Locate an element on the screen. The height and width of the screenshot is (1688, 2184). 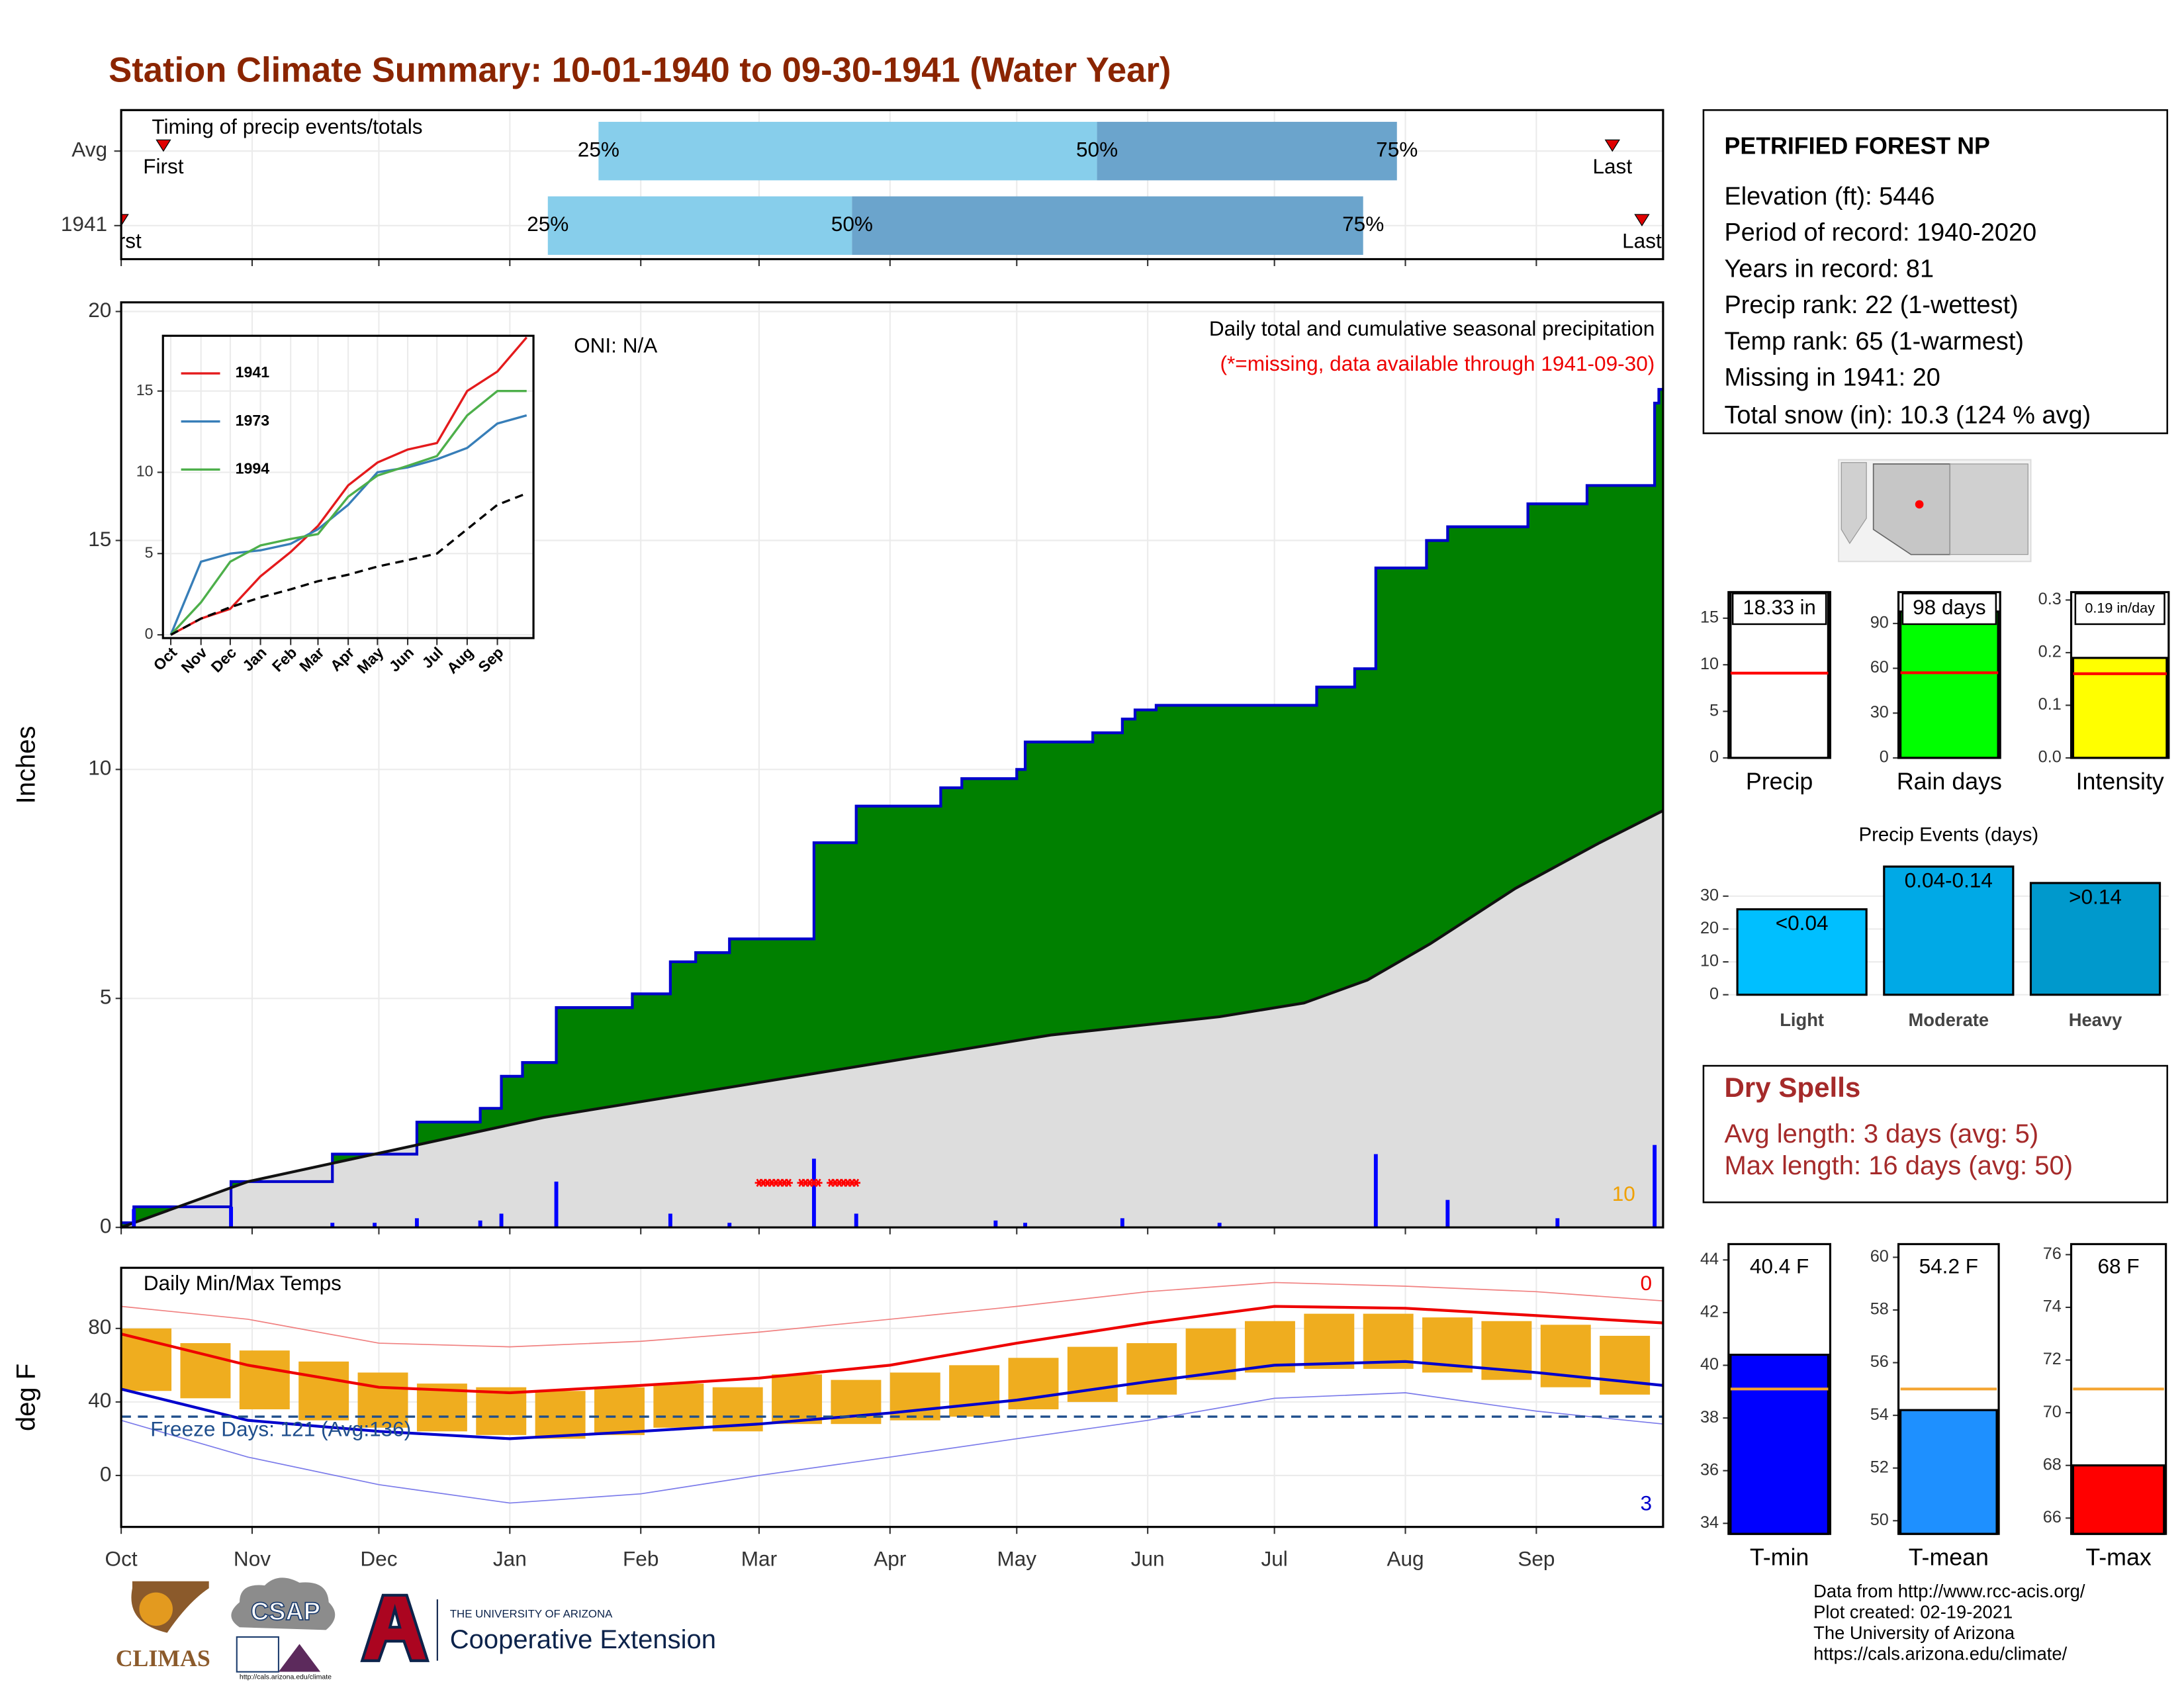
y-tick-label: 52 is located at coordinates (1880, 1467).